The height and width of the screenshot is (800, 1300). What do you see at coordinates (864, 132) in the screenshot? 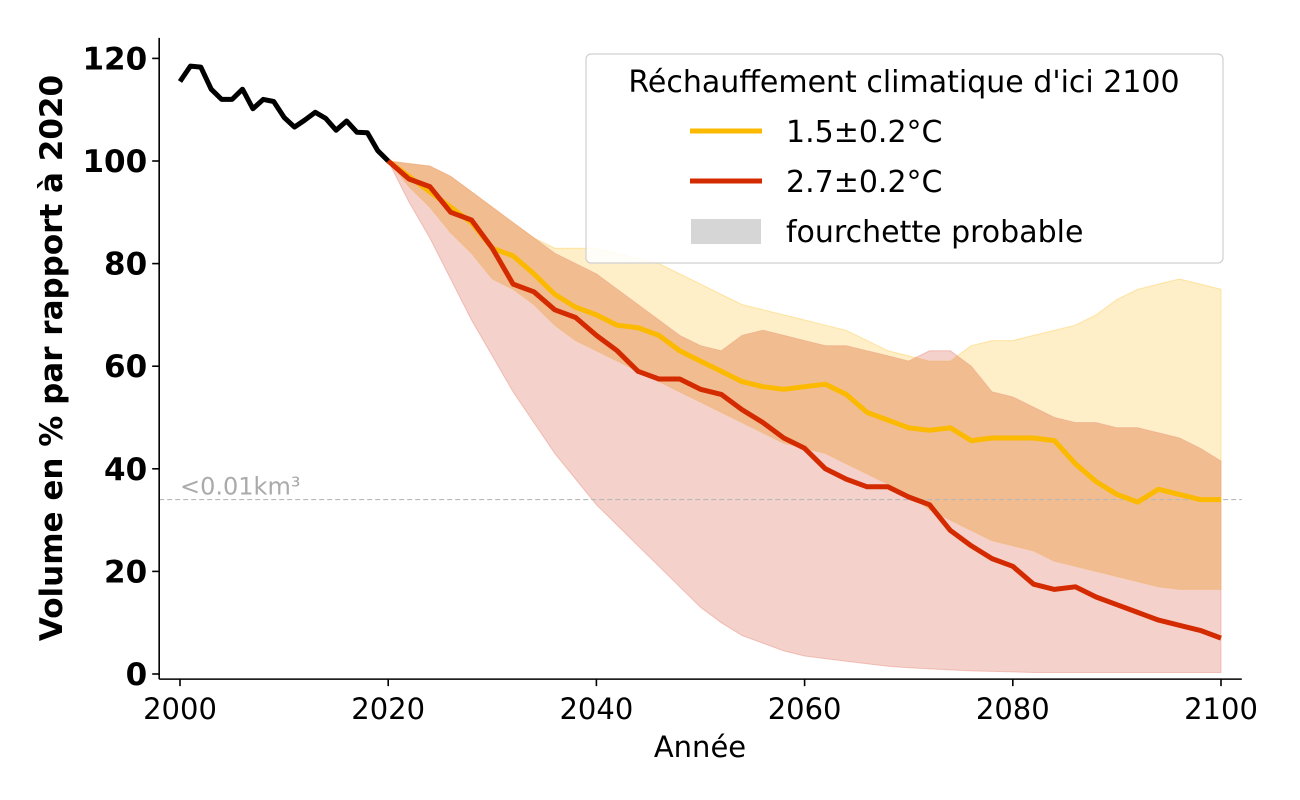
I see `legend-label-1-5: 1.5±0.2°C` at bounding box center [864, 132].